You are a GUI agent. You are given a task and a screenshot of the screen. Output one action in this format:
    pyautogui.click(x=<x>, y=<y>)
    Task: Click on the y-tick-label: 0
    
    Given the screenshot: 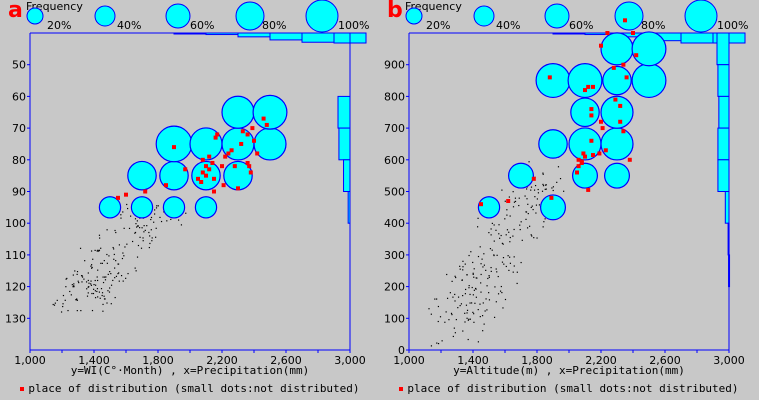 What is the action you would take?
    pyautogui.click(x=401, y=350)
    